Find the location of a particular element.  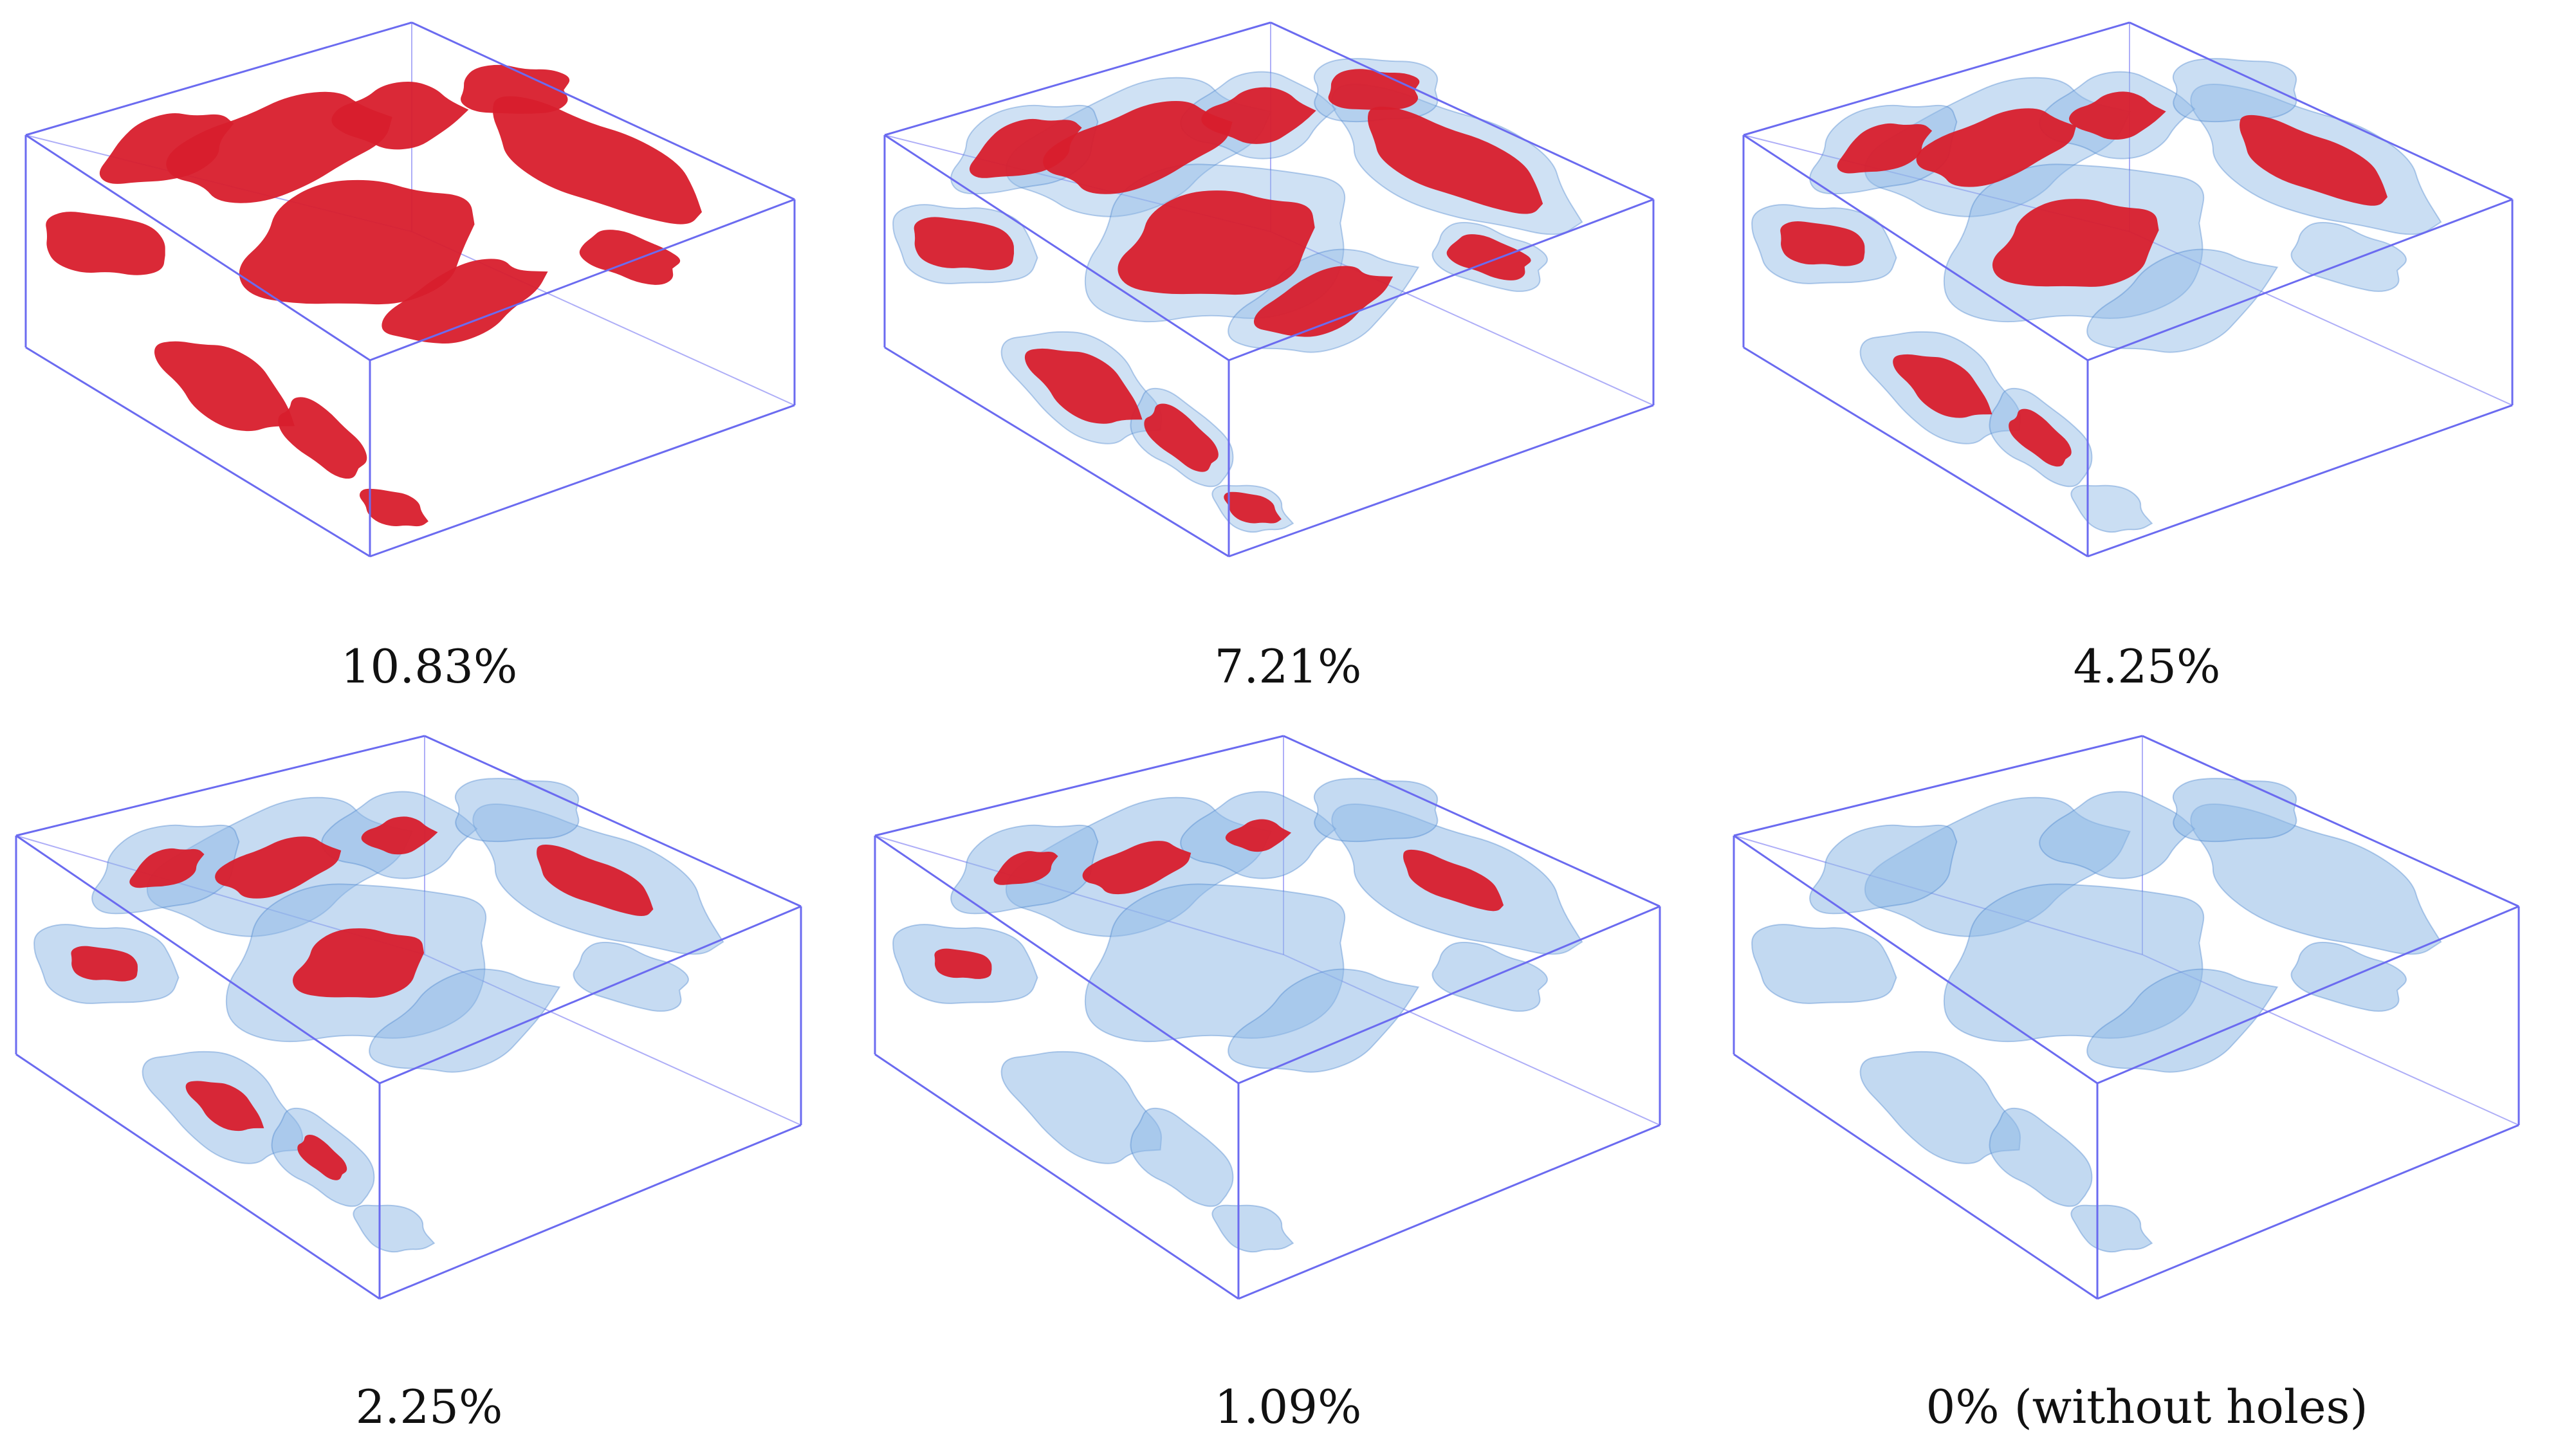

panel-caption-3: 4.25% is located at coordinates (2147, 666).